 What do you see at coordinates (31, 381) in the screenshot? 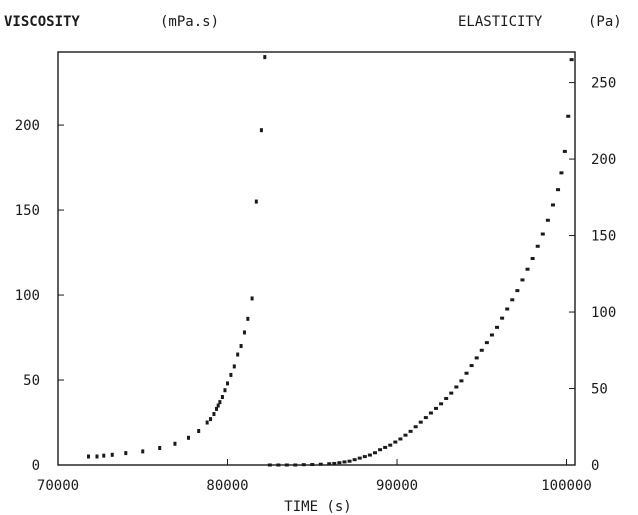
I see `left-y-tick-label: 50` at bounding box center [31, 381].